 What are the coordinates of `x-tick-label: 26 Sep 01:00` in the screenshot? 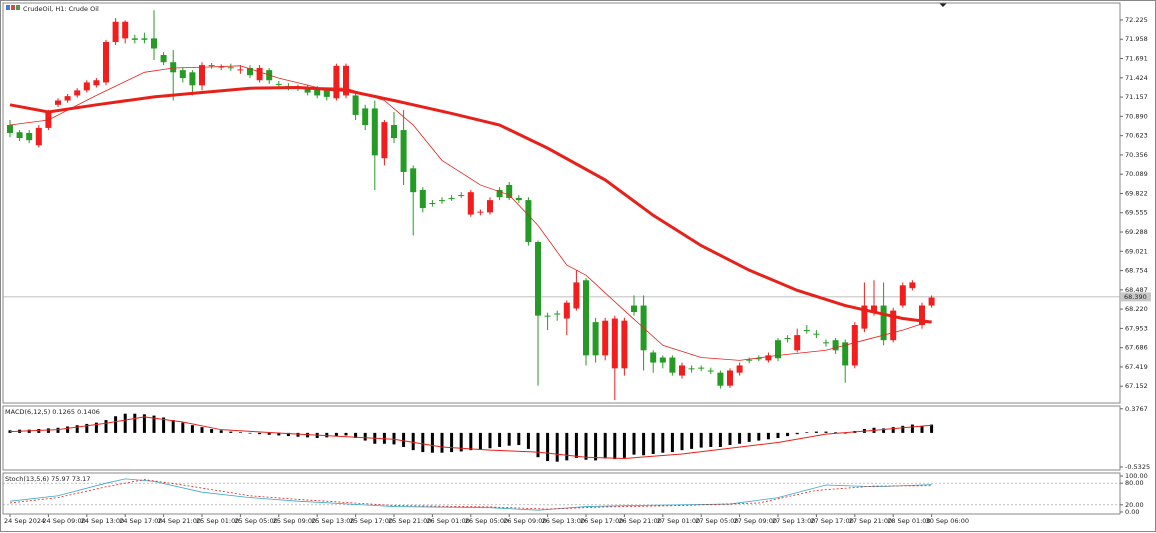 It's located at (447, 521).